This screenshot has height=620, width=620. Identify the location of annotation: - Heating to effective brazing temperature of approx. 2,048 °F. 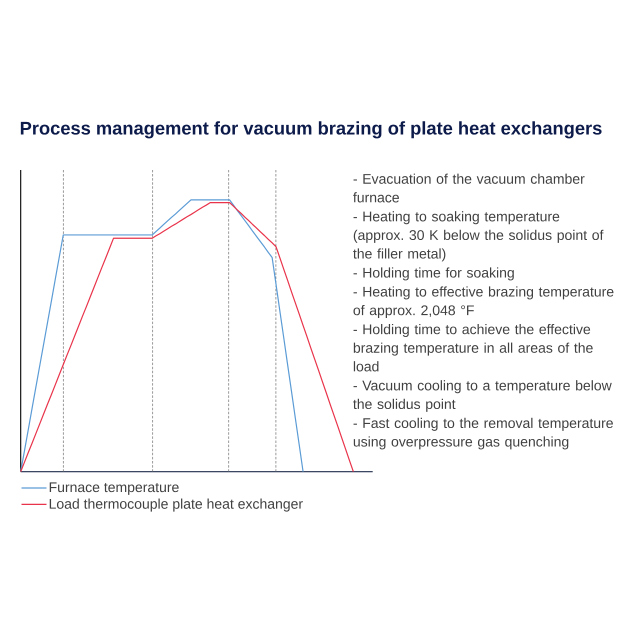
(483, 302).